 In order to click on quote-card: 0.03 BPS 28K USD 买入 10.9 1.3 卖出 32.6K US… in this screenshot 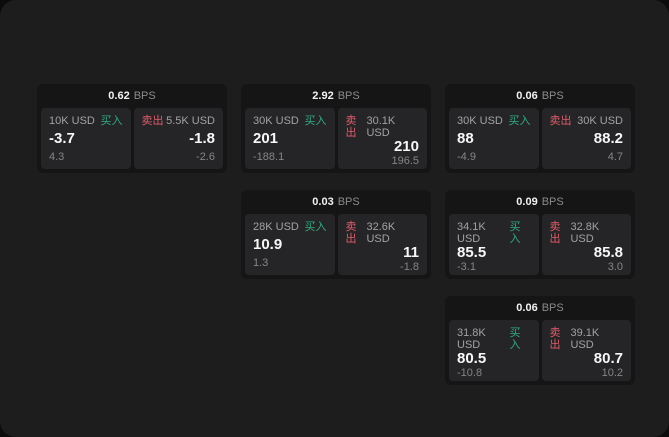, I will do `click(336, 234)`.